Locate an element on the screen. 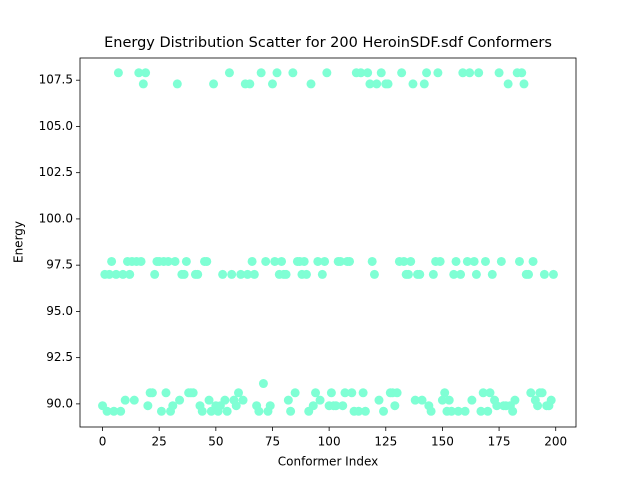 The width and height of the screenshot is (640, 480). y-axis-label: Energy is located at coordinates (19, 242).